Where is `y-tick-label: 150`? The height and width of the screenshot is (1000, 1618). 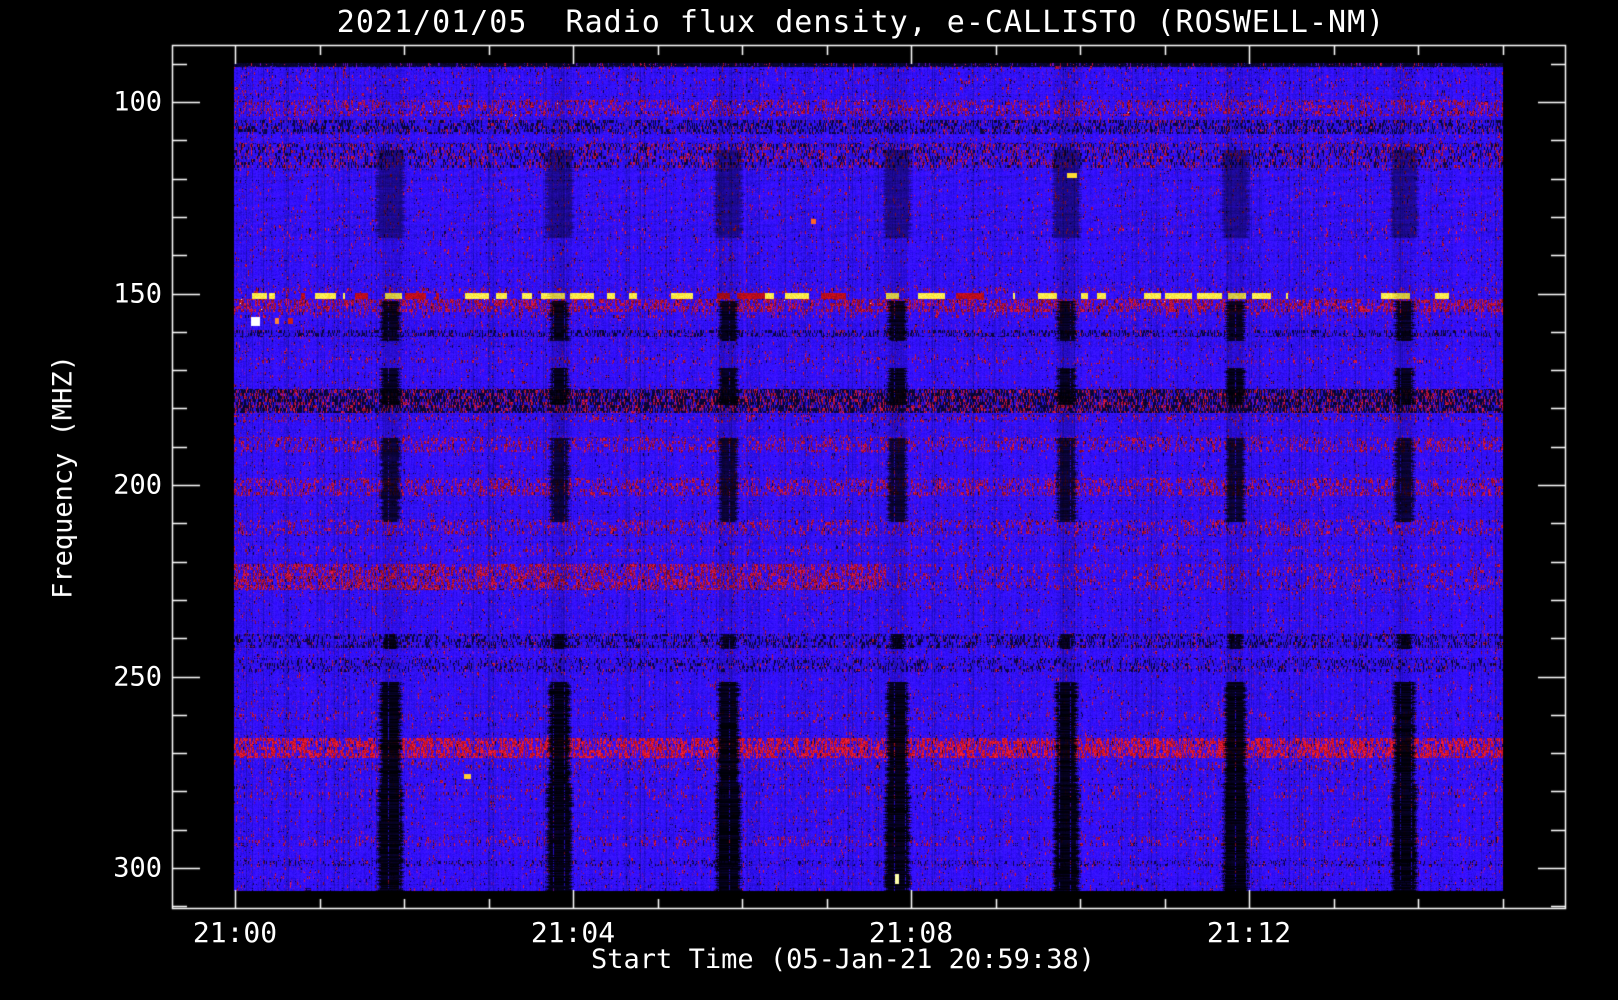 y-tick-label: 150 is located at coordinates (137, 293).